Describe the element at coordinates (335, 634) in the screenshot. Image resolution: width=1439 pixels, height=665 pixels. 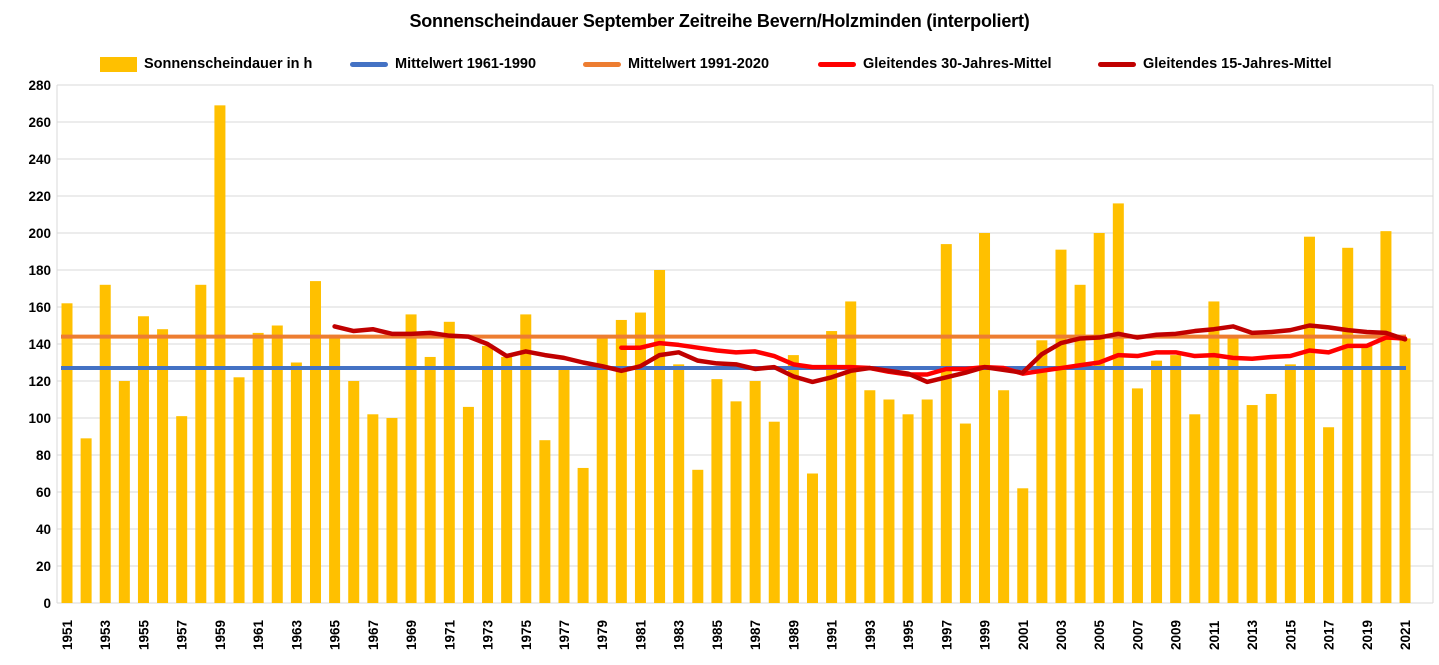
I see `x-tick-1965: 1965` at that location.